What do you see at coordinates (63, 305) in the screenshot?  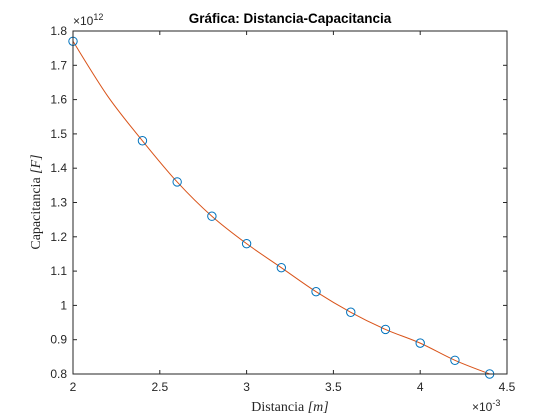 I see `y-tick-label: 1` at bounding box center [63, 305].